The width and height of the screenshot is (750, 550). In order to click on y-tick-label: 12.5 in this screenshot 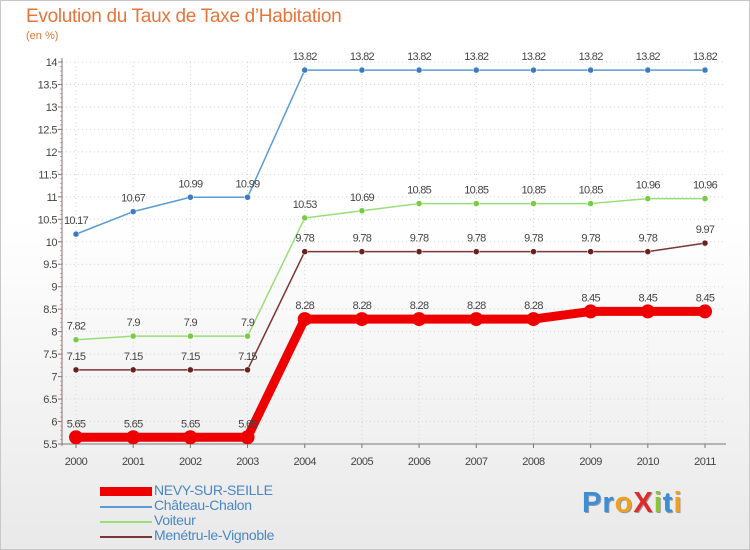, I will do `click(48, 130)`.